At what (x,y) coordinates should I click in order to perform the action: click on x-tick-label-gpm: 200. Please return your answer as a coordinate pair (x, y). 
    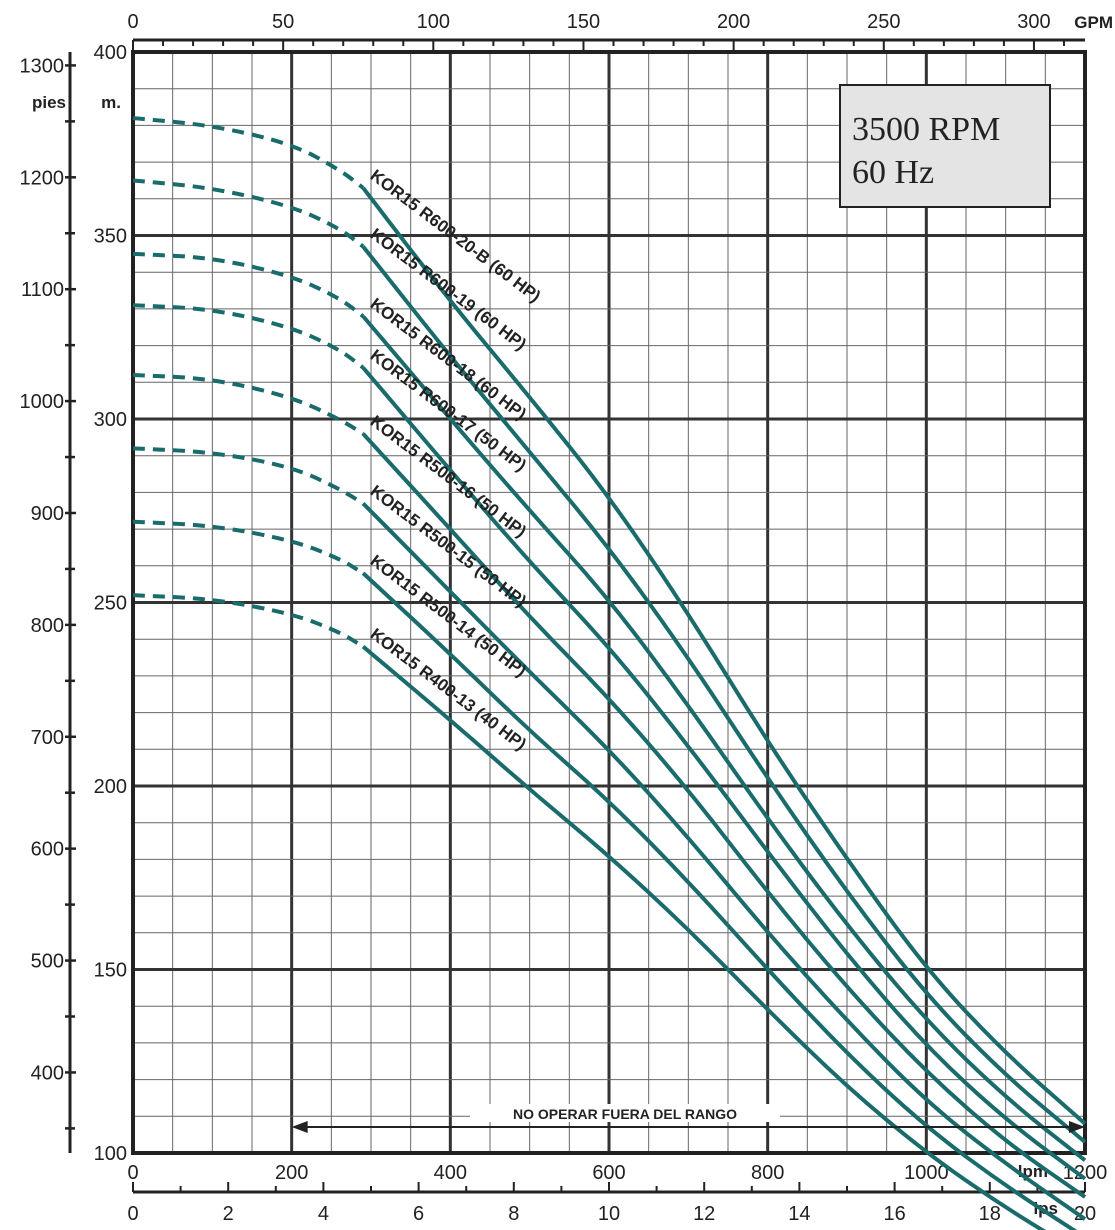
    Looking at the image, I should click on (733, 22).